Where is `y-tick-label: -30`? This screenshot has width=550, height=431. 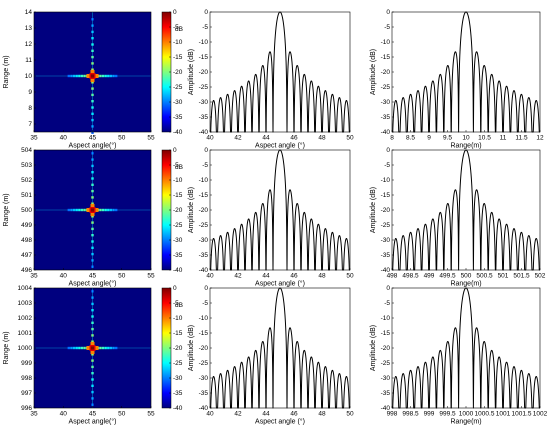
y-tick-label: -30 is located at coordinates (204, 102).